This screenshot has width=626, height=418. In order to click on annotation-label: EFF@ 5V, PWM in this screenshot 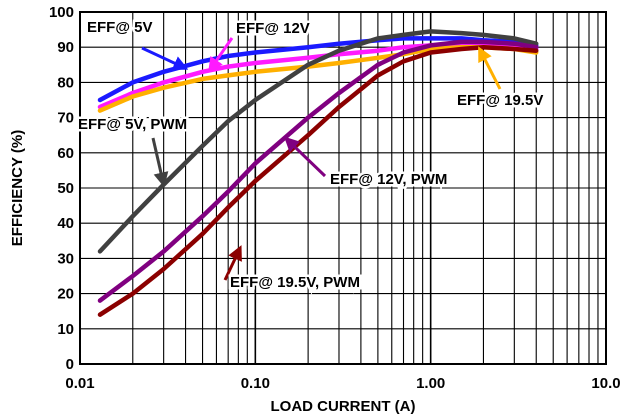, I will do `click(132, 124)`.